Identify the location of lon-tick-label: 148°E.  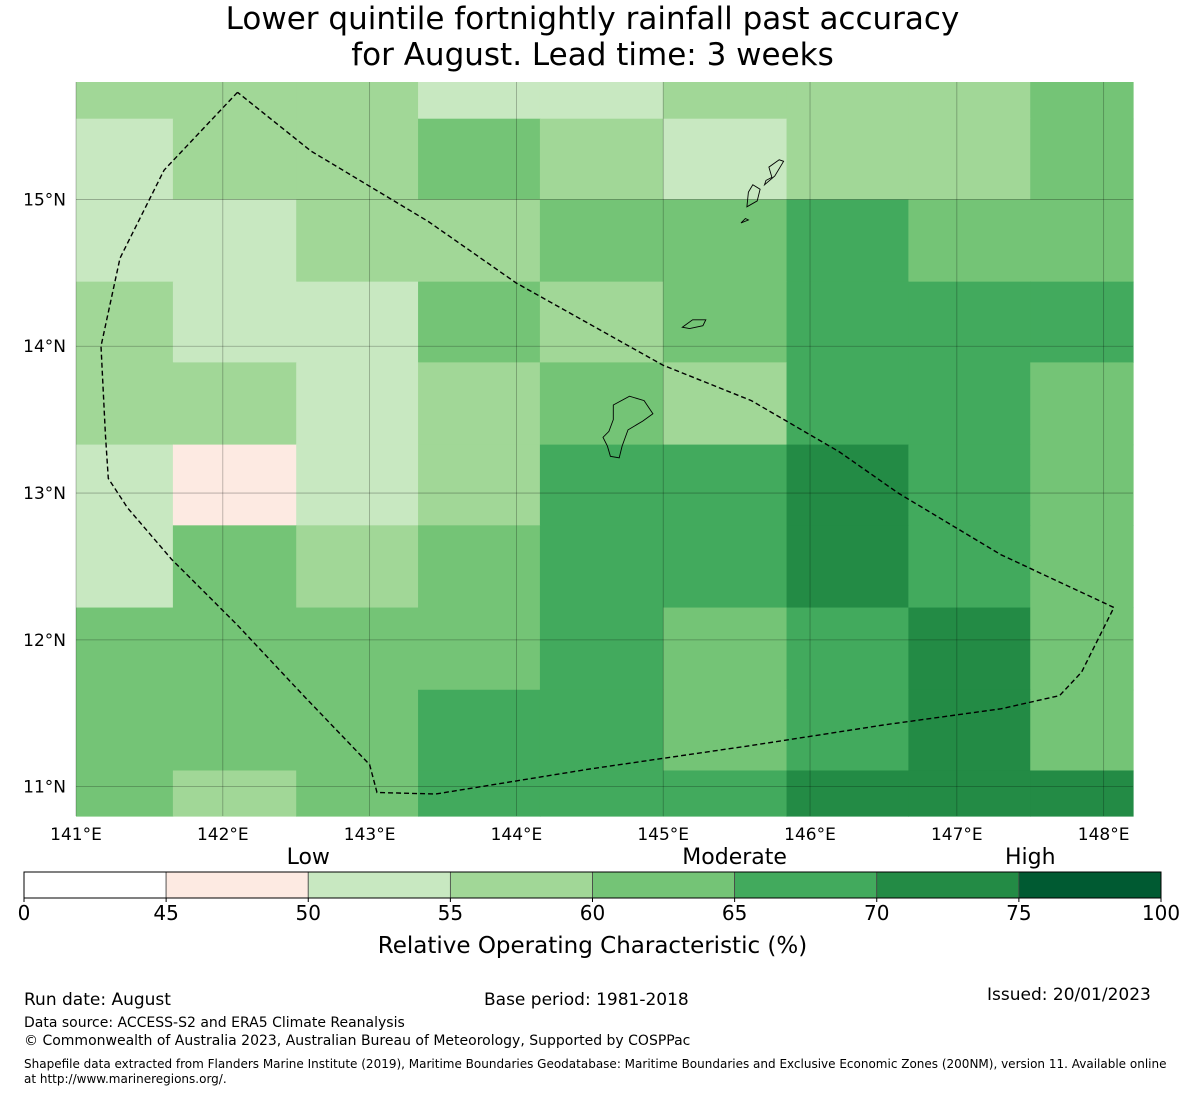
(1104, 835).